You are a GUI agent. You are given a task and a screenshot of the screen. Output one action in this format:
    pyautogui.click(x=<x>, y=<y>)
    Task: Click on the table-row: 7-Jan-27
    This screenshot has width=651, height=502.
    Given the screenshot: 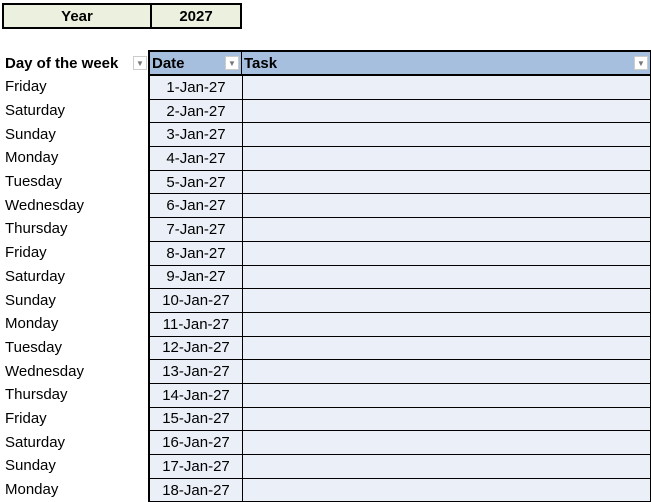 What is the action you would take?
    pyautogui.click(x=400, y=230)
    